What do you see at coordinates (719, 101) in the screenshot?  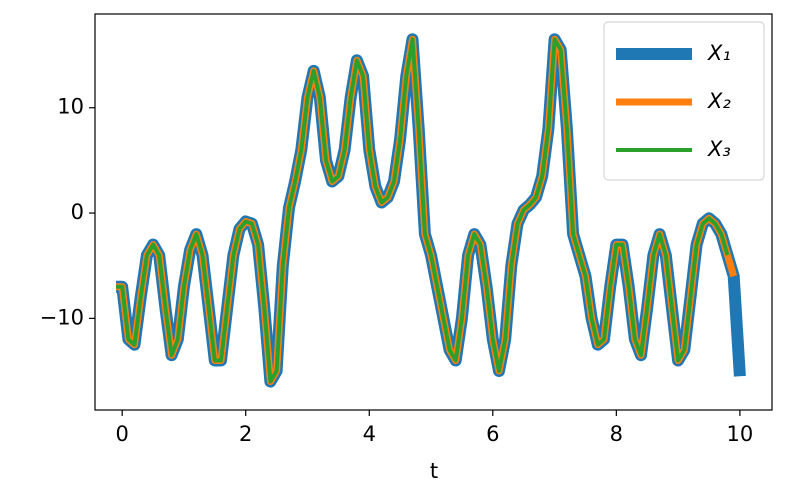 I see `legend-label: X₂` at bounding box center [719, 101].